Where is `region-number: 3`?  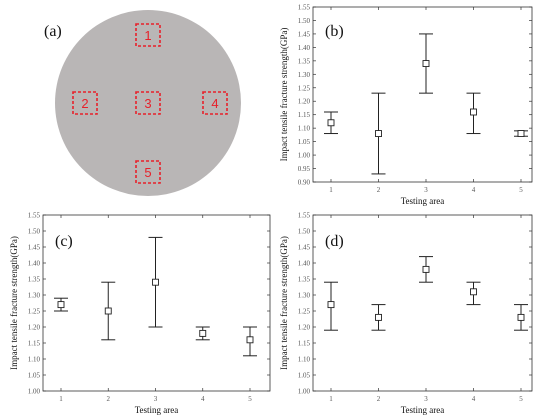 region-number: 3 is located at coordinates (147, 103).